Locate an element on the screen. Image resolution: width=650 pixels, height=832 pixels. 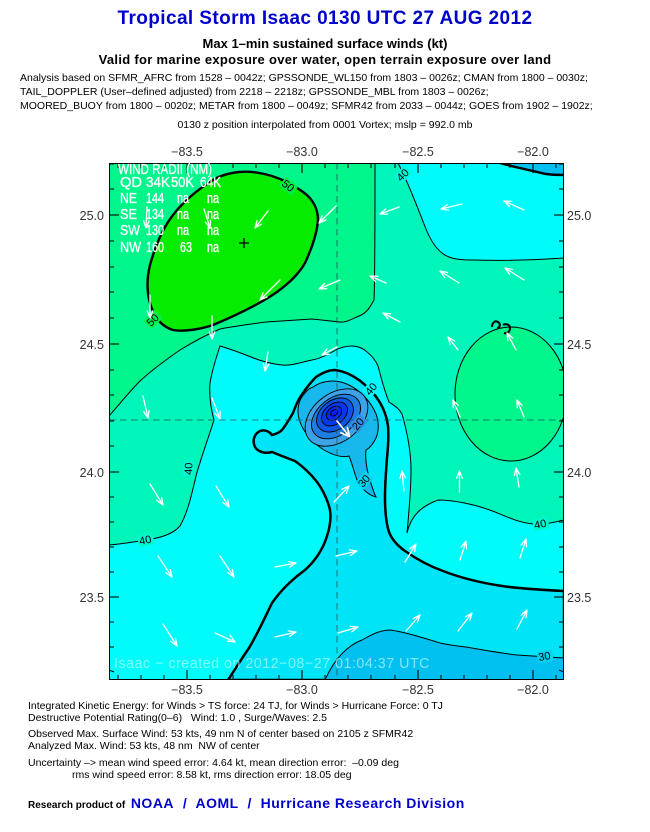
svg-text: 130 is located at coordinates (155, 230).